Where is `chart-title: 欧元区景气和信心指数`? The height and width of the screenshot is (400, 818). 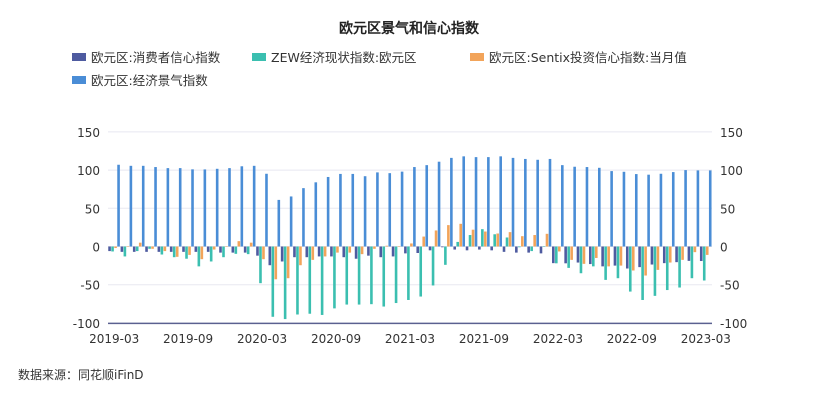 chart-title: 欧元区景气和信心指数 is located at coordinates (409, 29).